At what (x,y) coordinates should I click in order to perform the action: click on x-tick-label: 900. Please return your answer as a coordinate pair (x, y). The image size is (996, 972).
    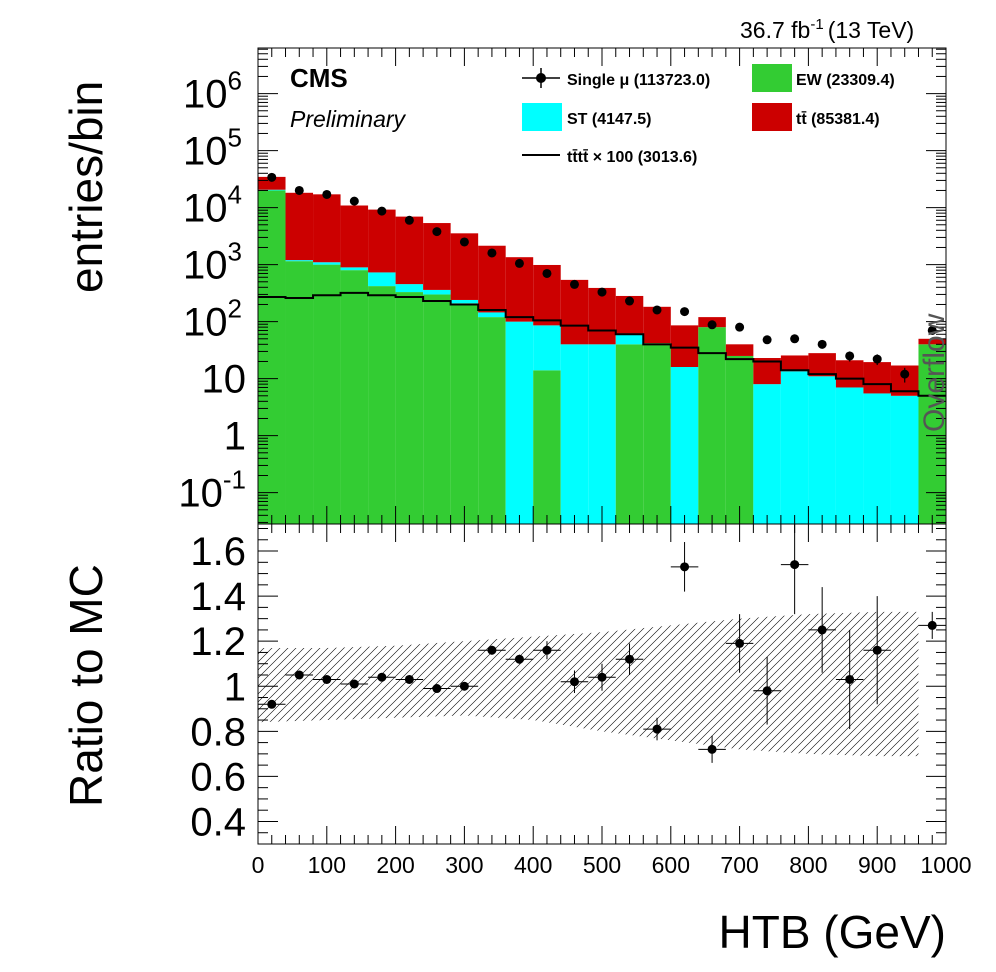
    Looking at the image, I should click on (877, 865).